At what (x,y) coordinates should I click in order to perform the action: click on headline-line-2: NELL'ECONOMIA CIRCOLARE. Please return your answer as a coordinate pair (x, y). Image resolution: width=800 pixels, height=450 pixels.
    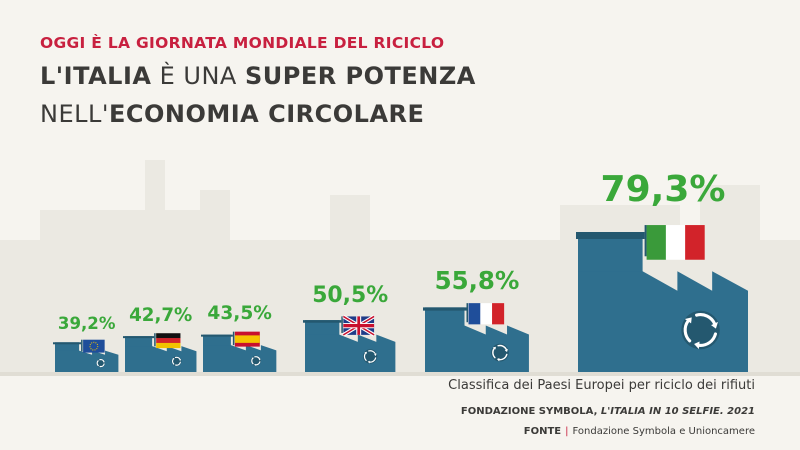
    Looking at the image, I should click on (232, 114).